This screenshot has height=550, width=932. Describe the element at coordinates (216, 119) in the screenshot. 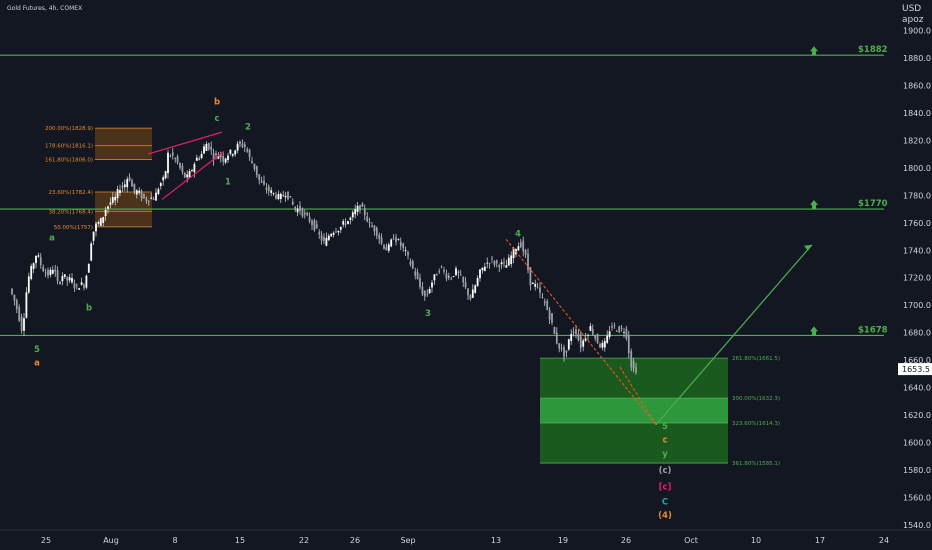

I see `wave-label: c` at that location.